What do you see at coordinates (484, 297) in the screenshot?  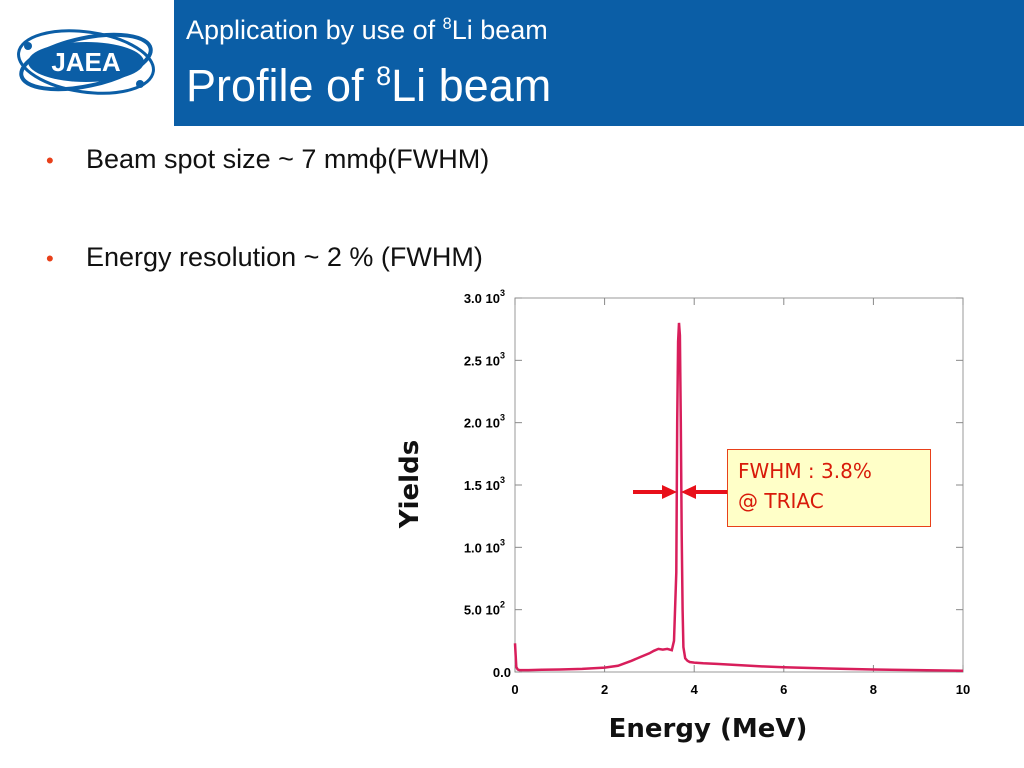 I see `y-tick-label: 3.0 103` at bounding box center [484, 297].